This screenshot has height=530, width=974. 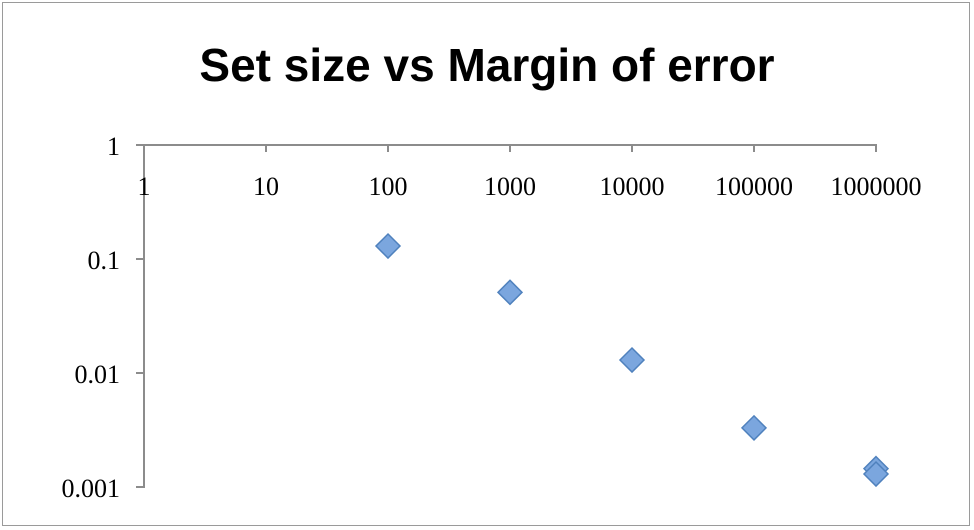 What do you see at coordinates (98, 374) in the screenshot?
I see `y-tick-label: 0.01` at bounding box center [98, 374].